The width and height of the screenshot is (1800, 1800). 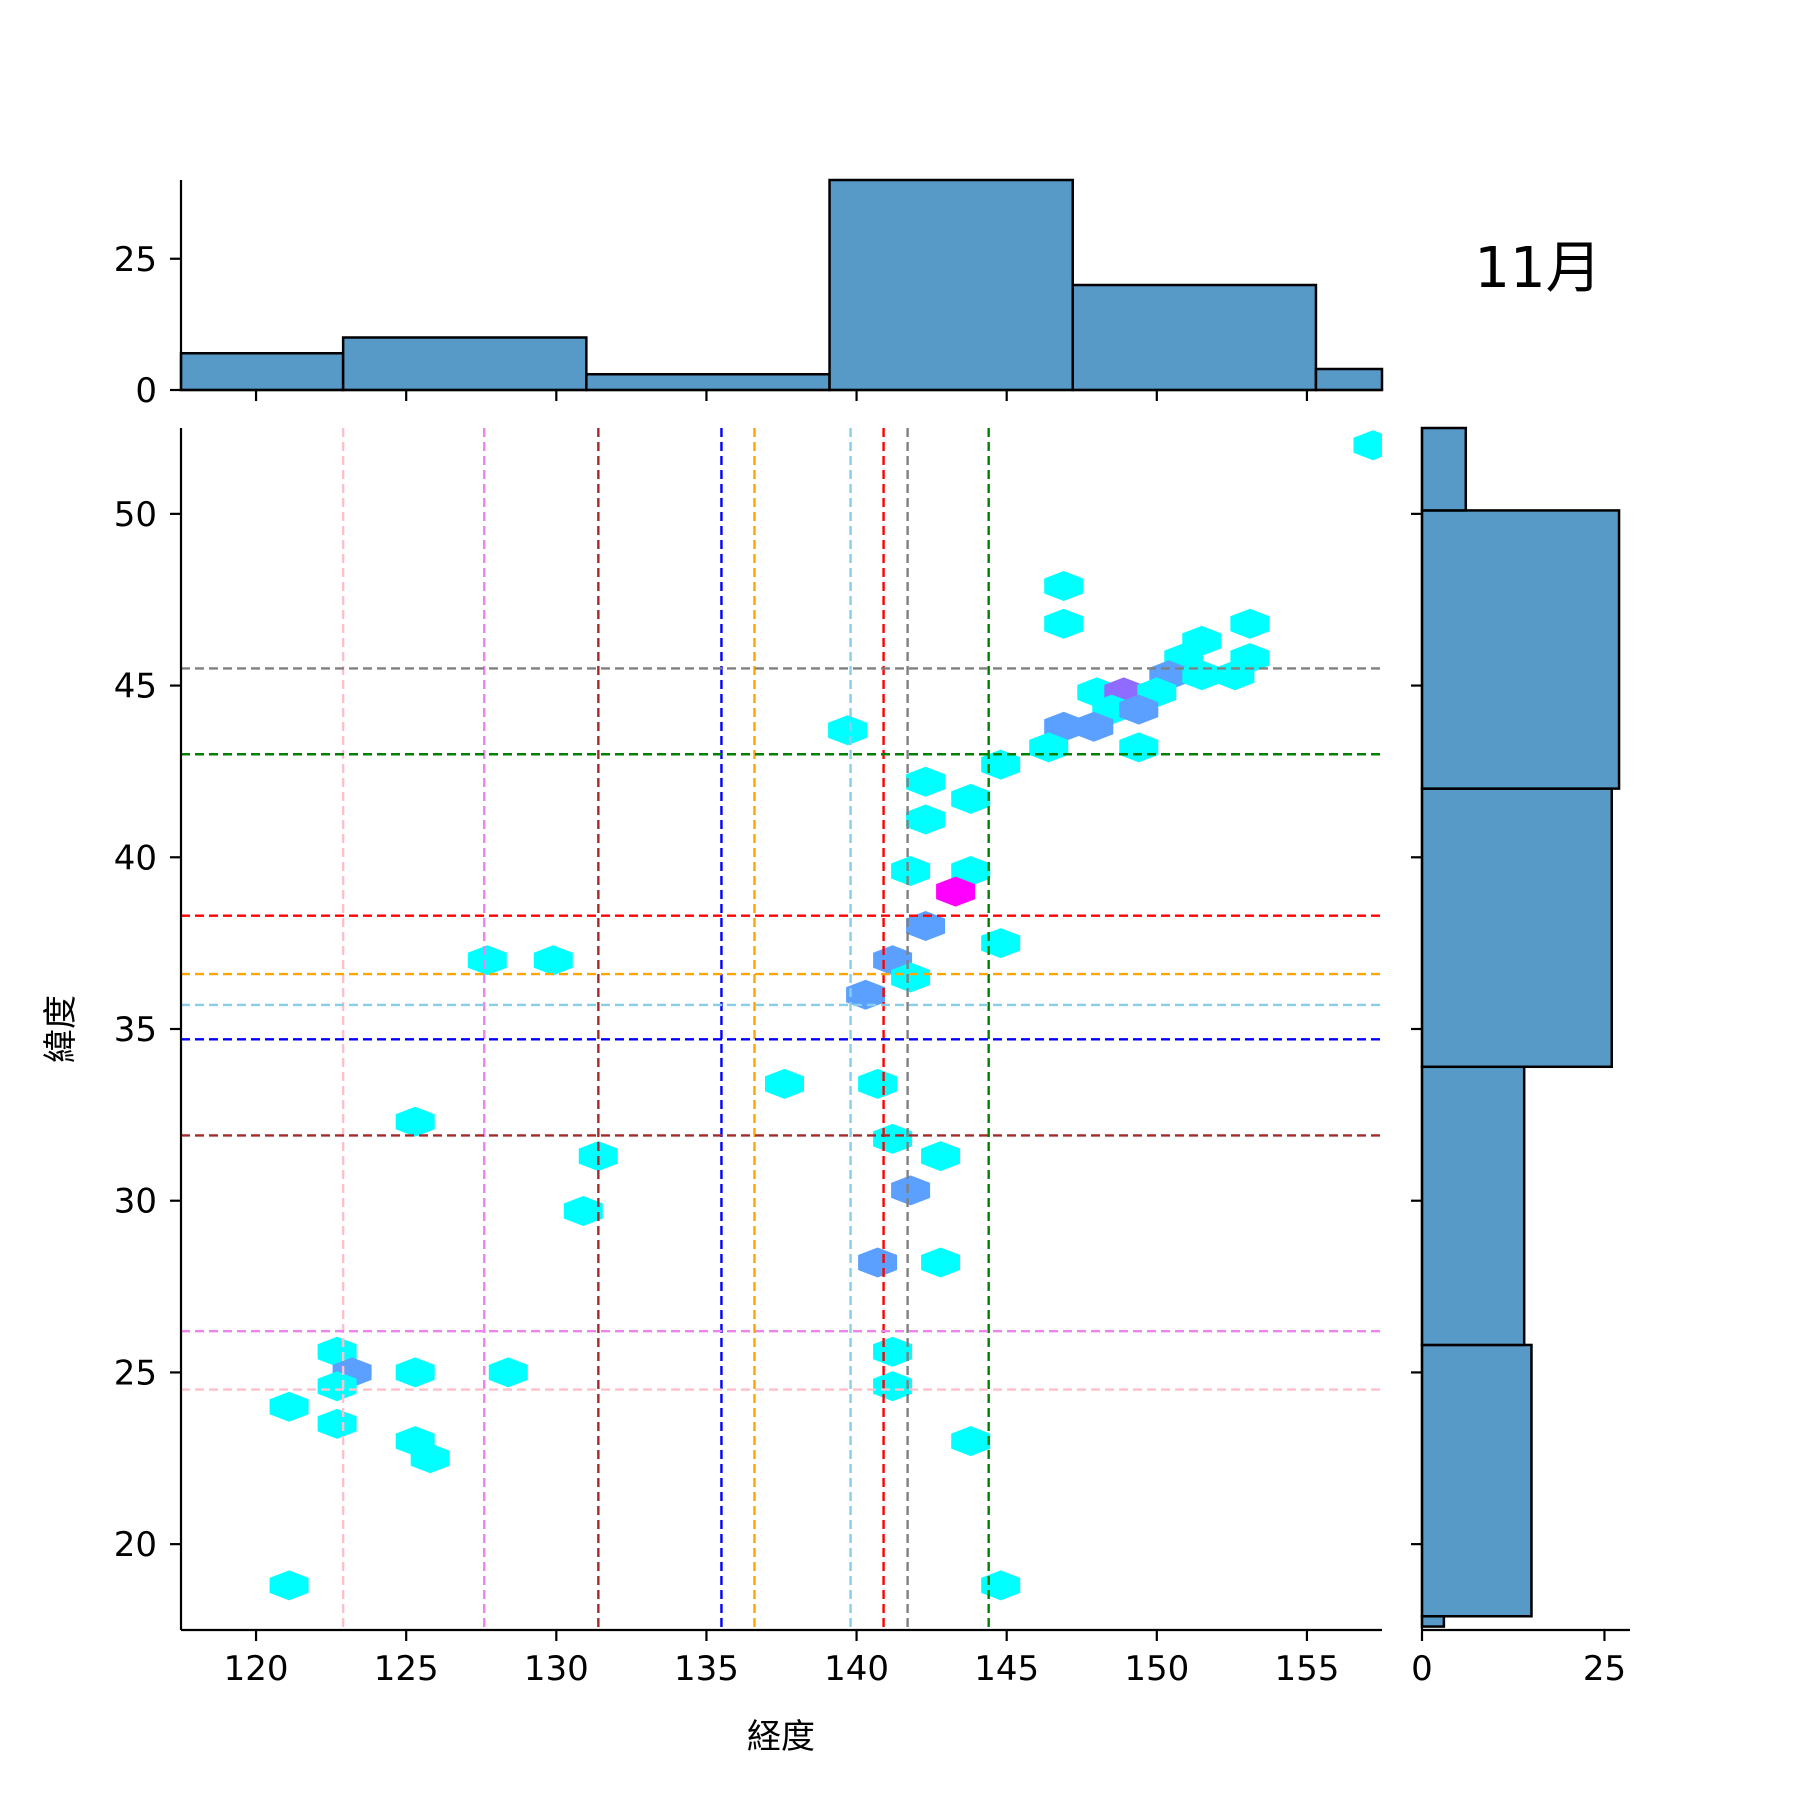 I want to click on top-histogram-y-tick-label: 0, so click(x=146, y=391).